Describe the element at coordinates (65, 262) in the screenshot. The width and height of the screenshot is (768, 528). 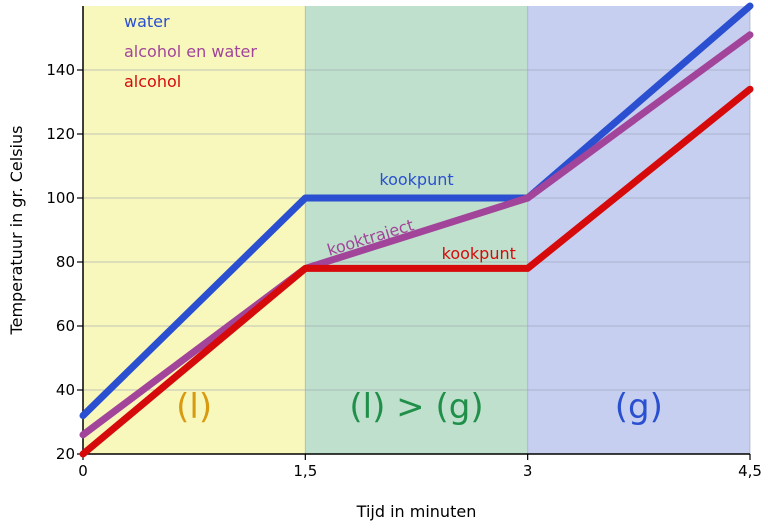
I see `y-tick-label: 80` at that location.